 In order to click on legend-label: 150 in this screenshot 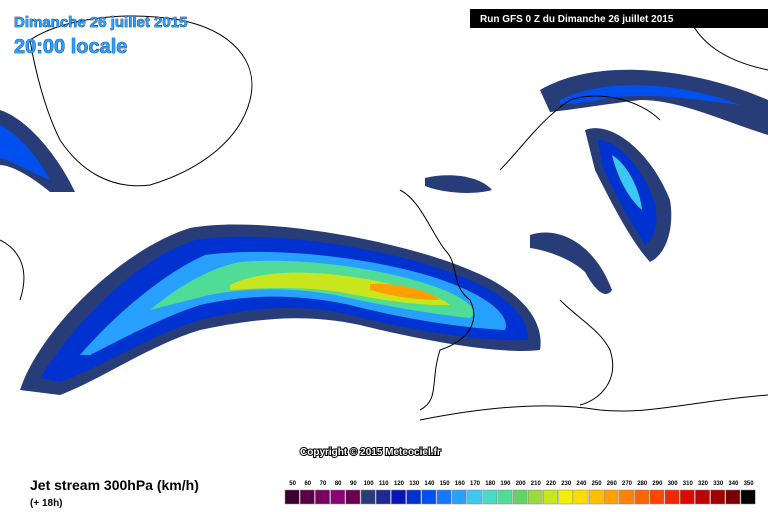, I will do `click(445, 484)`.